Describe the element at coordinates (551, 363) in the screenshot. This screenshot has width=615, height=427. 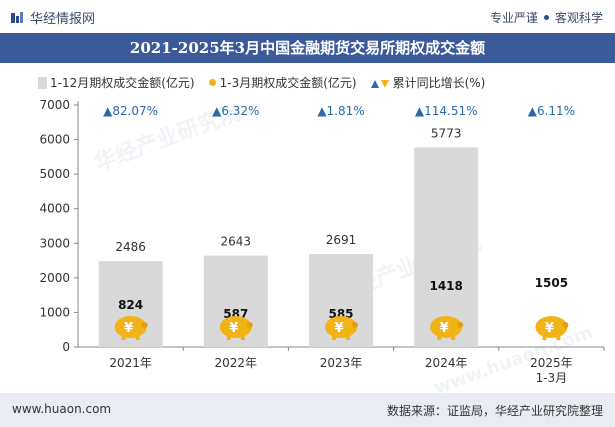
I see `x-tick-label: 2025年` at that location.